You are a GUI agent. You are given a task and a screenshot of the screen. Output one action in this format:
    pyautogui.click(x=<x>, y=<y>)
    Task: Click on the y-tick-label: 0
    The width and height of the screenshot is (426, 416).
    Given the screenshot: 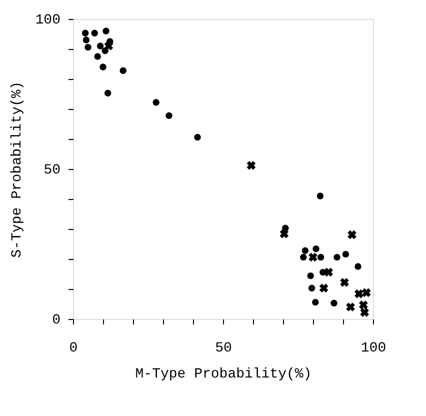 What is the action you would take?
    pyautogui.click(x=56, y=320)
    